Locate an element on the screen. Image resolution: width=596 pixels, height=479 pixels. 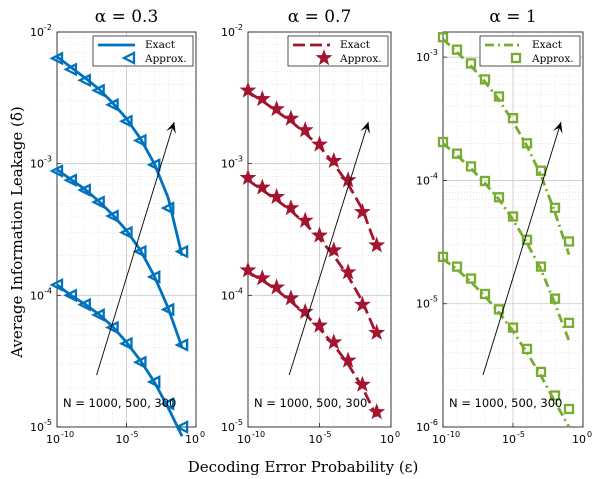
x-axis-label: Decoding Error Probability (ε) is located at coordinates (303, 467).